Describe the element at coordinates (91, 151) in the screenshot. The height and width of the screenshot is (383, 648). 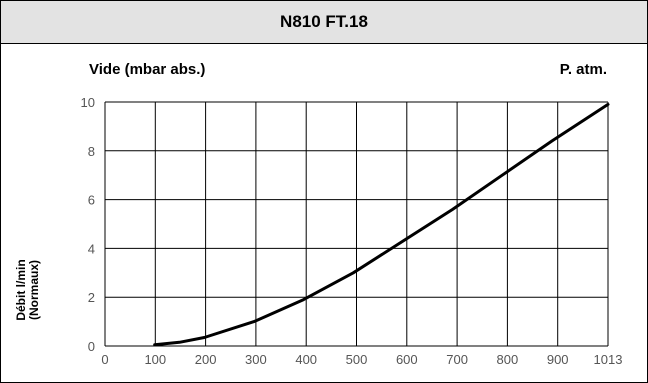
I see `y-tick-label: 8` at that location.